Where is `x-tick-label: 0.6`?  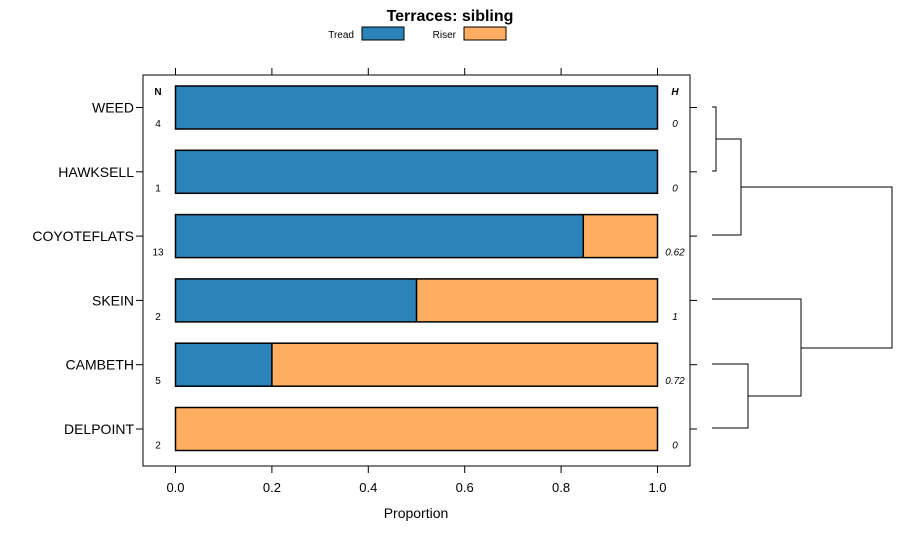
x-tick-label: 0.6 is located at coordinates (465, 487).